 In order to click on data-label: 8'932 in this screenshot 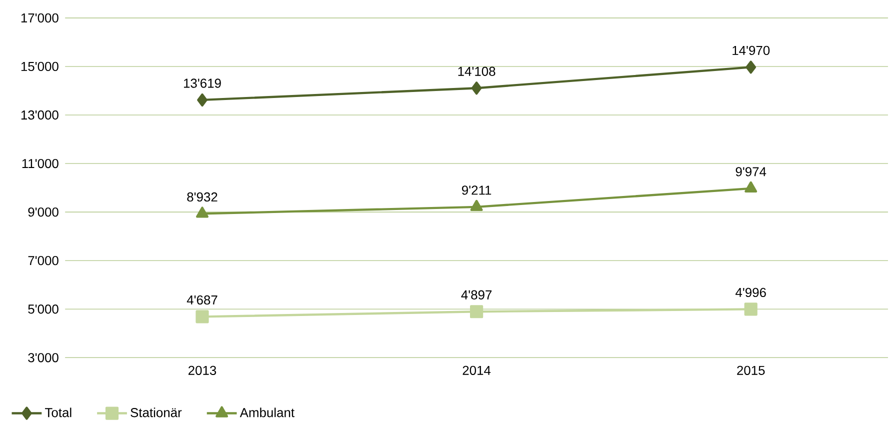, I will do `click(202, 197)`.